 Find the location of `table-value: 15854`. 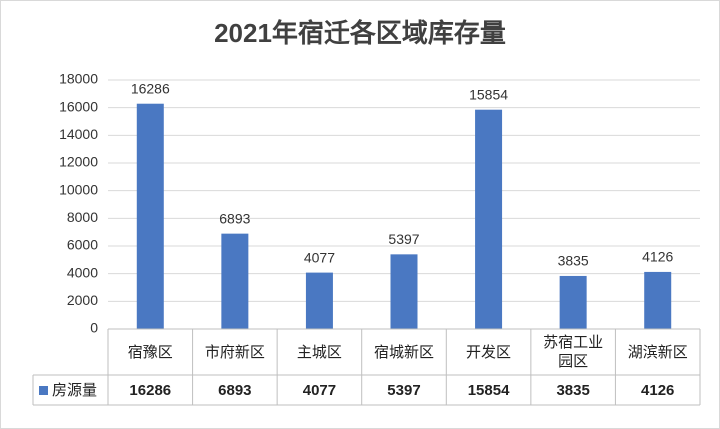

table-value: 15854 is located at coordinates (488, 390).